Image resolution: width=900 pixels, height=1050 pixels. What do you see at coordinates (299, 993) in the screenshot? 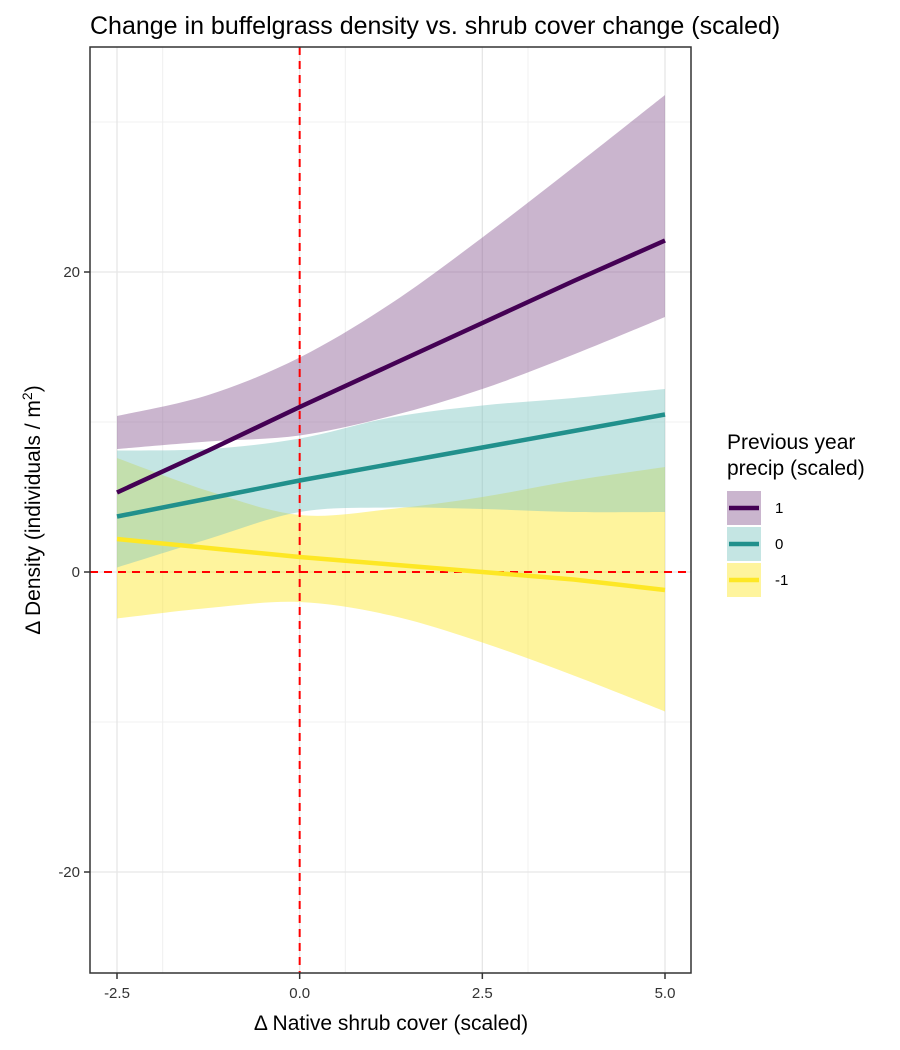
I see `x-tick-label: 0.0` at bounding box center [299, 993].